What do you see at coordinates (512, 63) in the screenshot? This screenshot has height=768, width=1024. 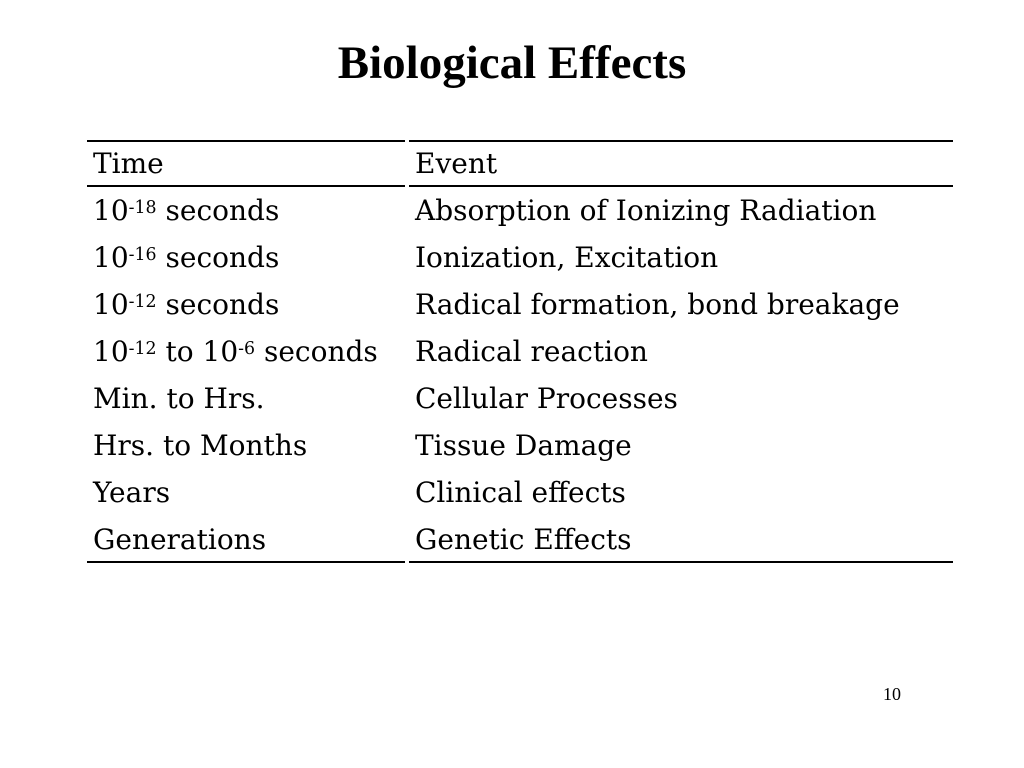 I see `slide-title: Biological Effects` at bounding box center [512, 63].